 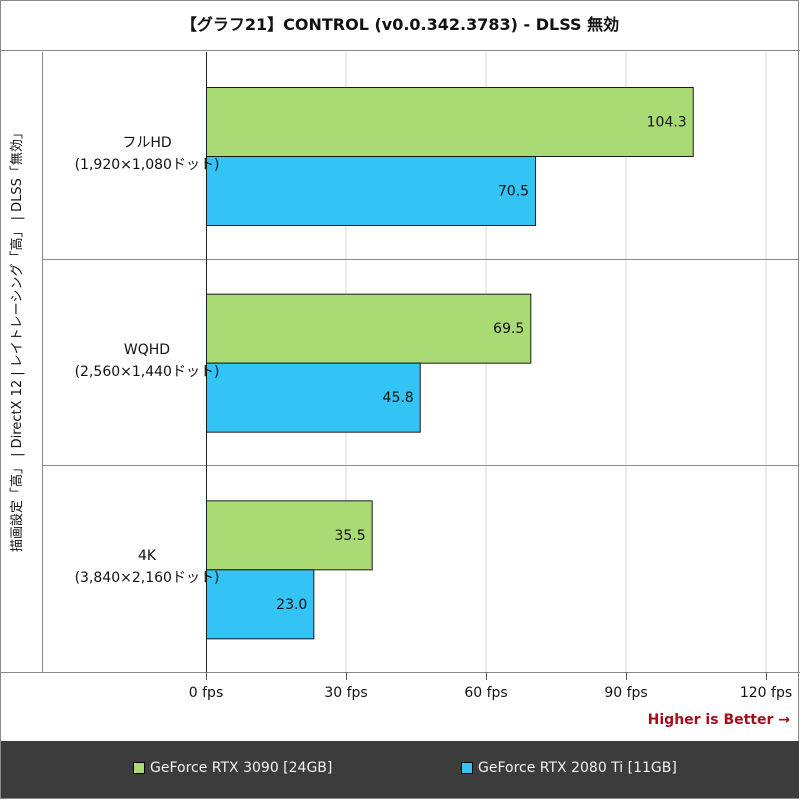 What do you see at coordinates (147, 578) in the screenshot?
I see `category-resolution: (3,840×2,160ドット)` at bounding box center [147, 578].